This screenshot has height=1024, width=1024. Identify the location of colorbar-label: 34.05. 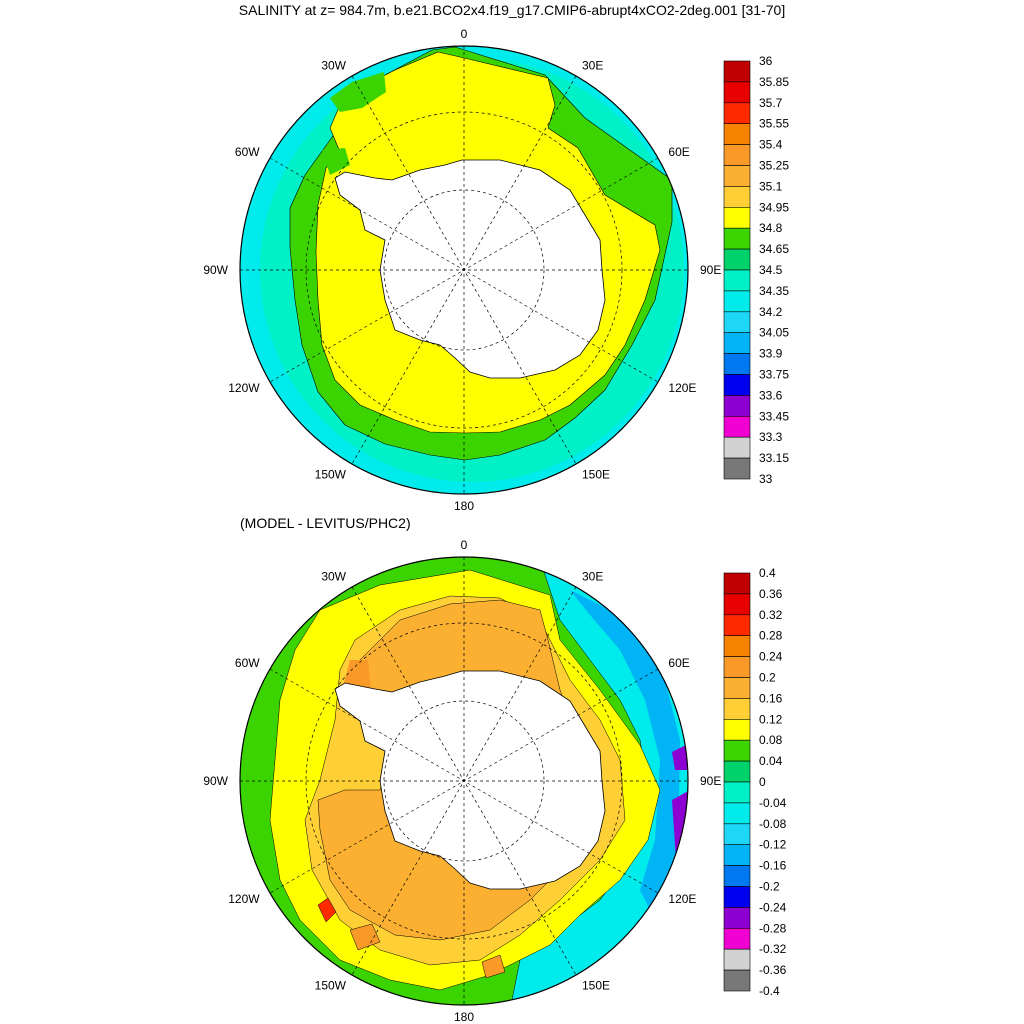
(774, 333).